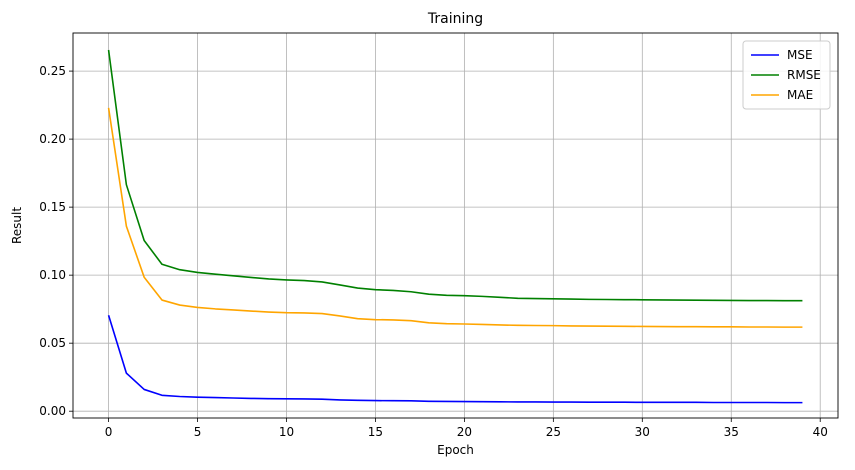  I want to click on x-tick-label: 15, so click(375, 432).